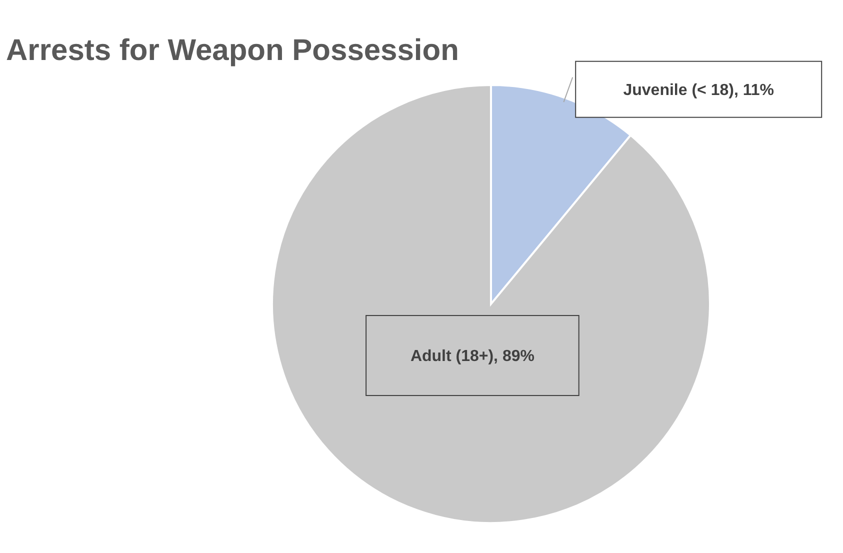 The image size is (843, 553). I want to click on chart-title: Arrests for Weapon Possession, so click(232, 50).